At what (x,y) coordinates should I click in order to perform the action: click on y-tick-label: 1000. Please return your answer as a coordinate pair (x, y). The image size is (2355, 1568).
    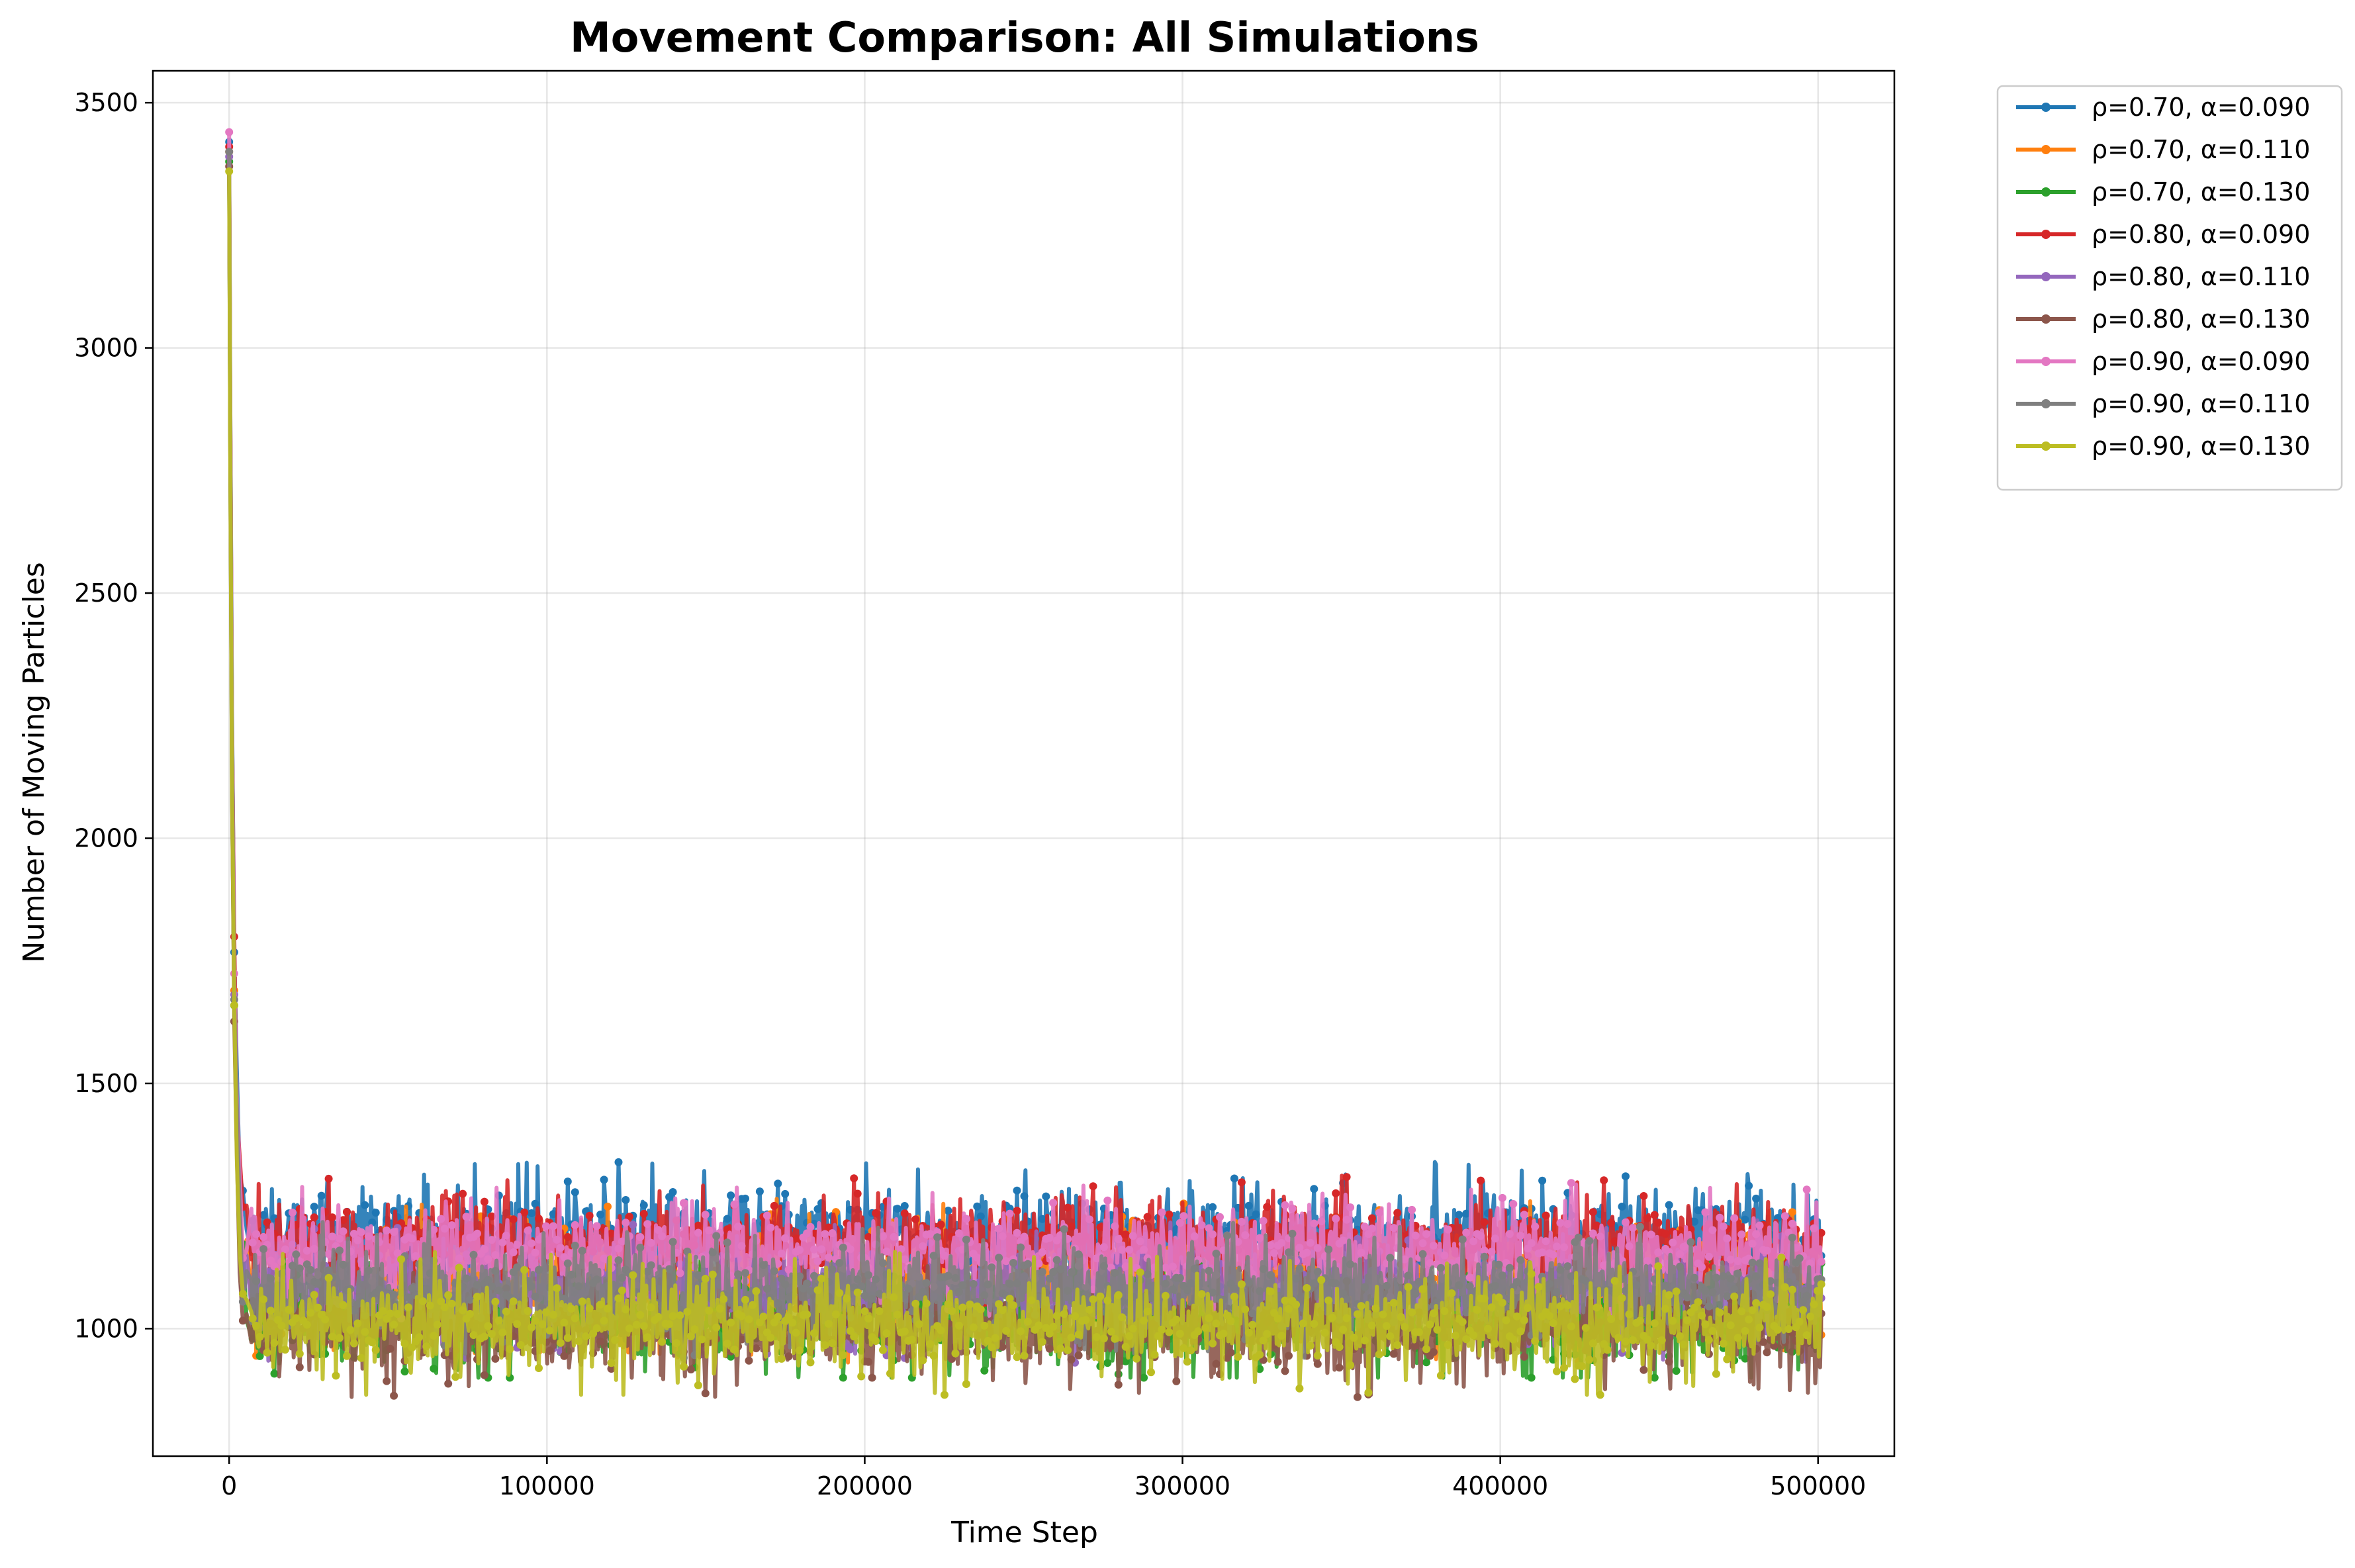
    Looking at the image, I should click on (106, 1328).